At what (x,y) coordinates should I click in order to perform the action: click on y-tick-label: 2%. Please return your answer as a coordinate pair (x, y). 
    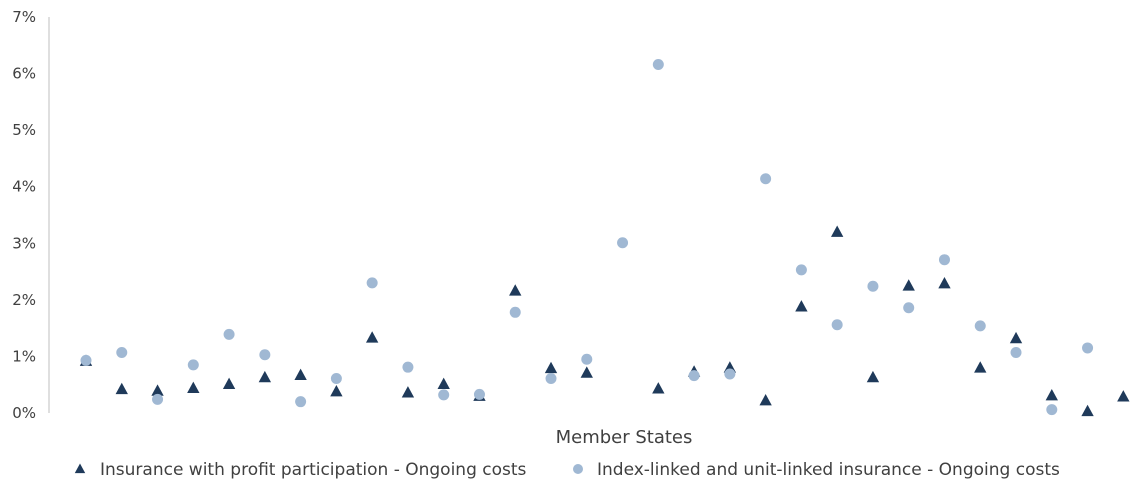
    Looking at the image, I should click on (24, 300).